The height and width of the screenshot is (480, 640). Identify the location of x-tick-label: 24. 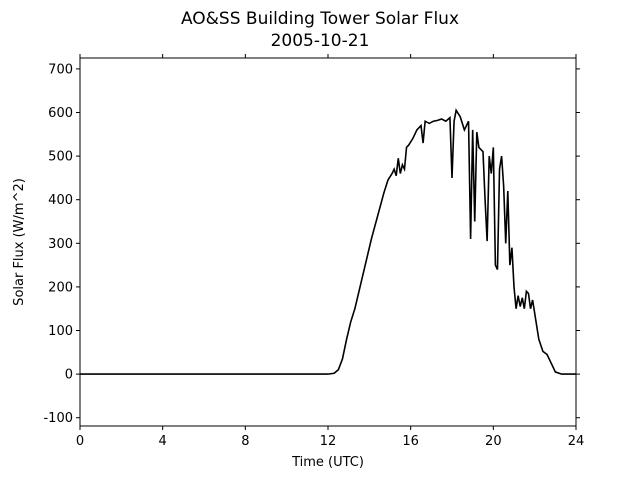
(576, 441).